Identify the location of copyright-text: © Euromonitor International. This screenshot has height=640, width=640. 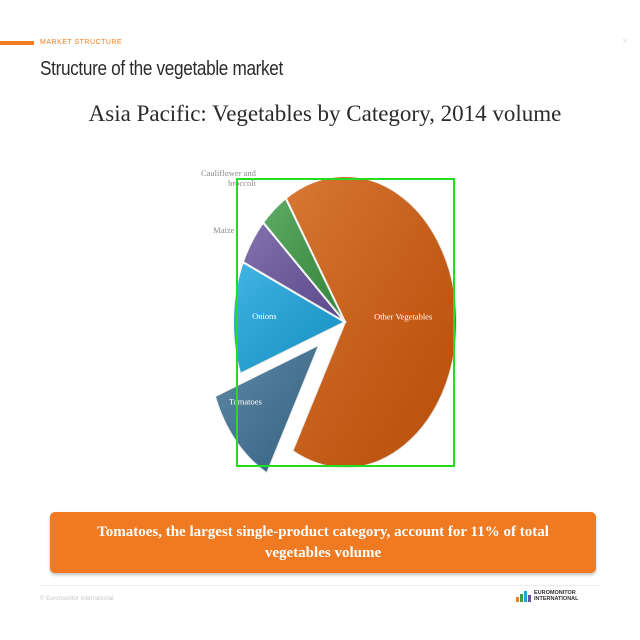
(77, 599).